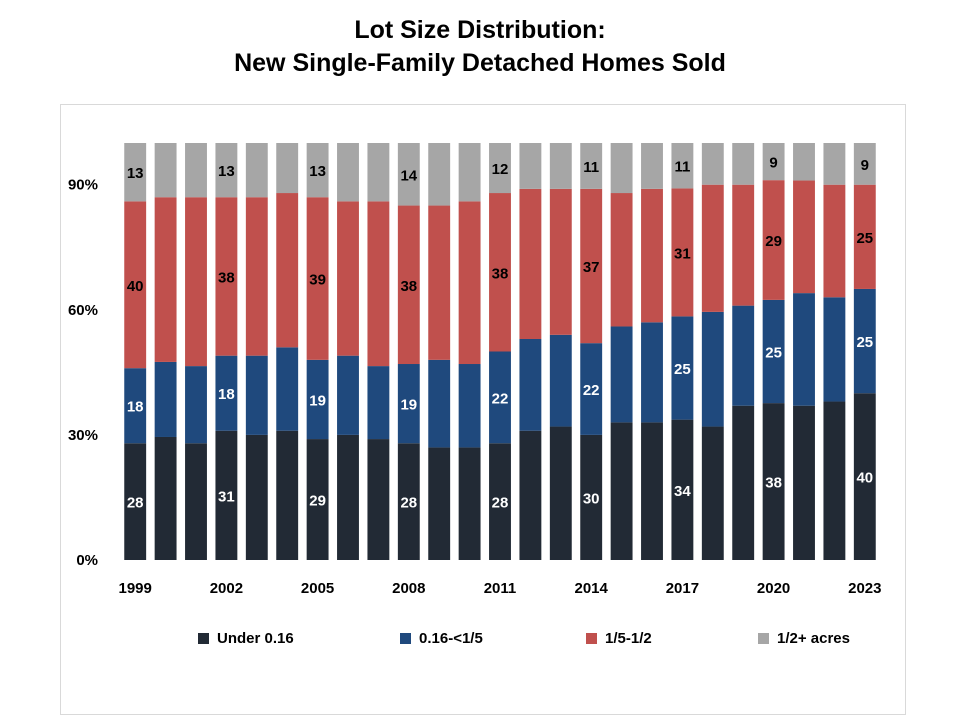 This screenshot has width=960, height=720. Describe the element at coordinates (408, 175) in the screenshot. I see `data-label-2008: 14` at that location.